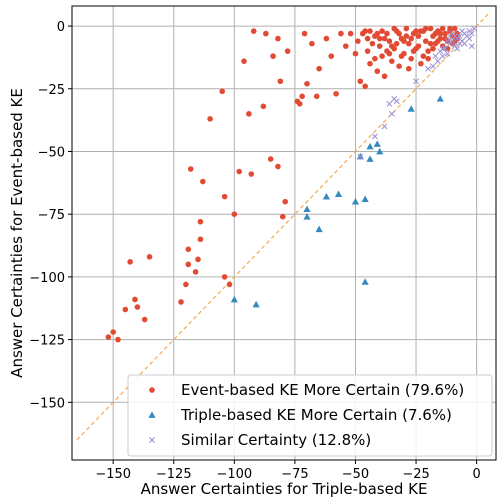 Image resolution: width=503 pixels, height=500 pixels. I want to click on x-tick-label: 0, so click(476, 474).